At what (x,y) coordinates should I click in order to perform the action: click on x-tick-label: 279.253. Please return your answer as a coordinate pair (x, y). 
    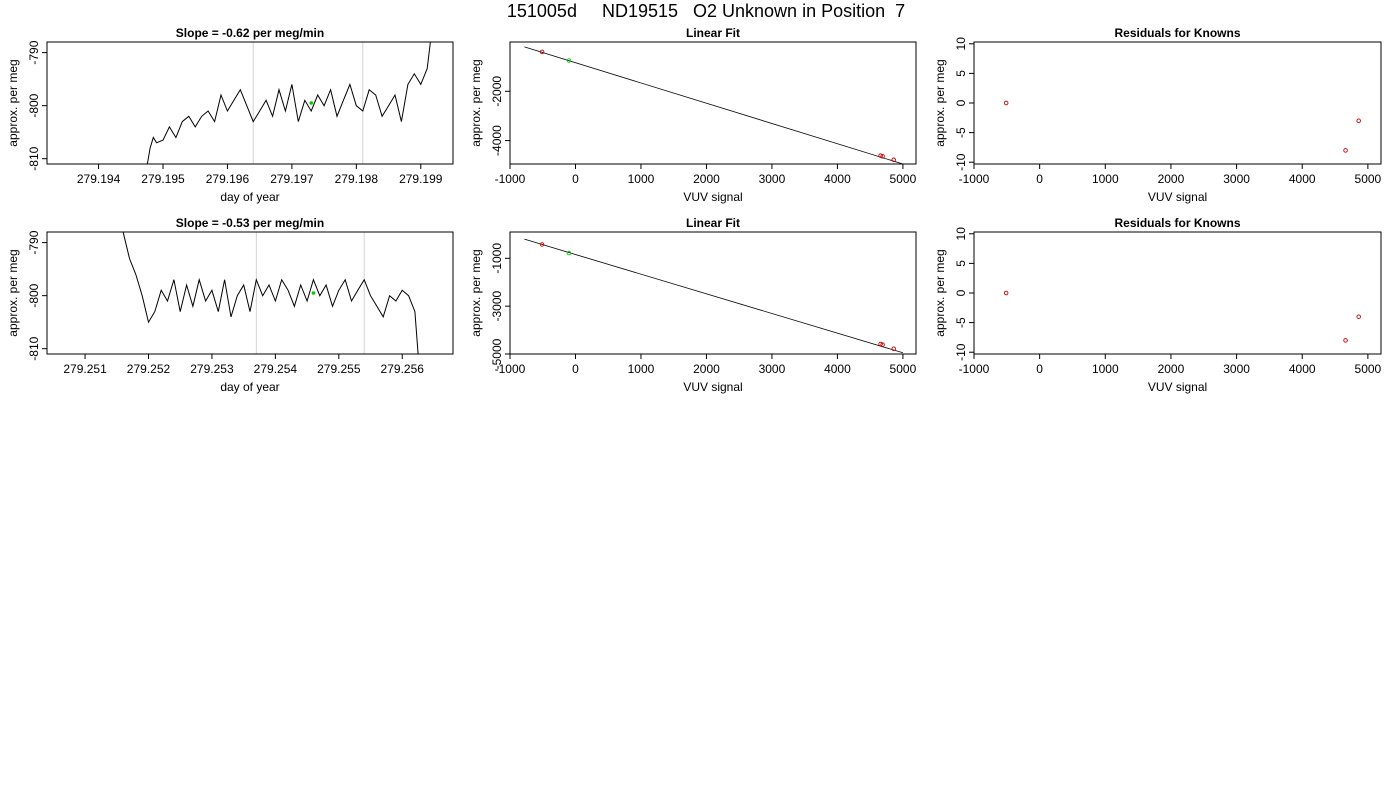
    Looking at the image, I should click on (212, 369).